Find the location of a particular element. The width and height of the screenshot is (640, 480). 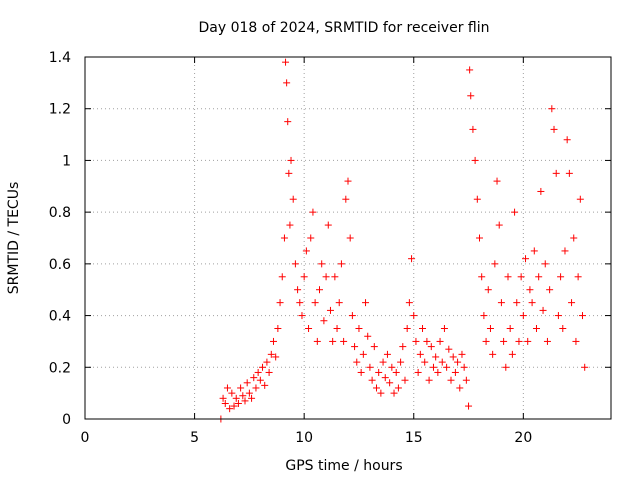

y-tick-label: 0.2 is located at coordinates (60, 368).